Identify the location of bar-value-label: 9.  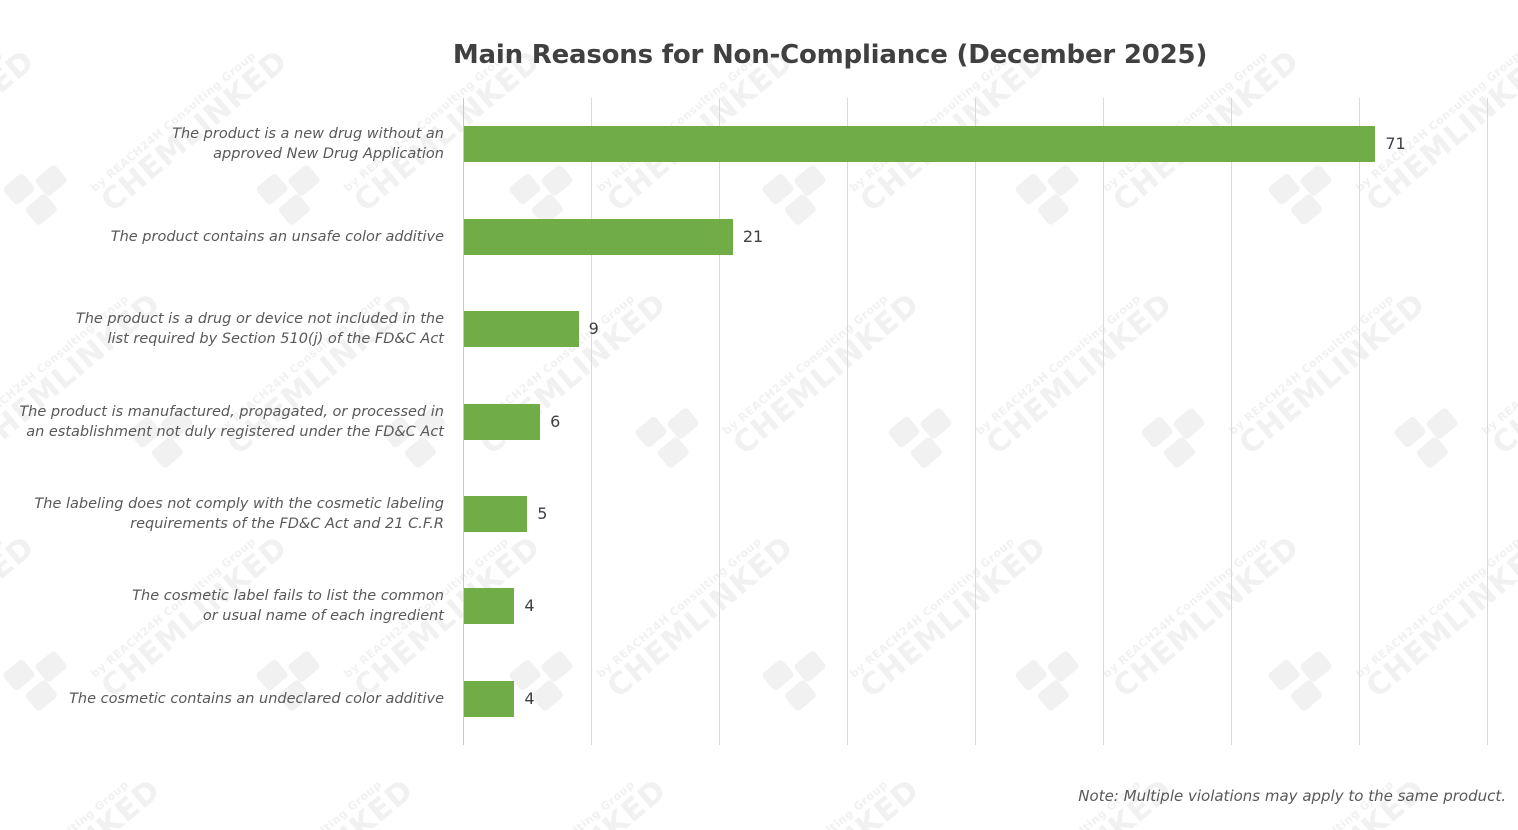
(593, 329).